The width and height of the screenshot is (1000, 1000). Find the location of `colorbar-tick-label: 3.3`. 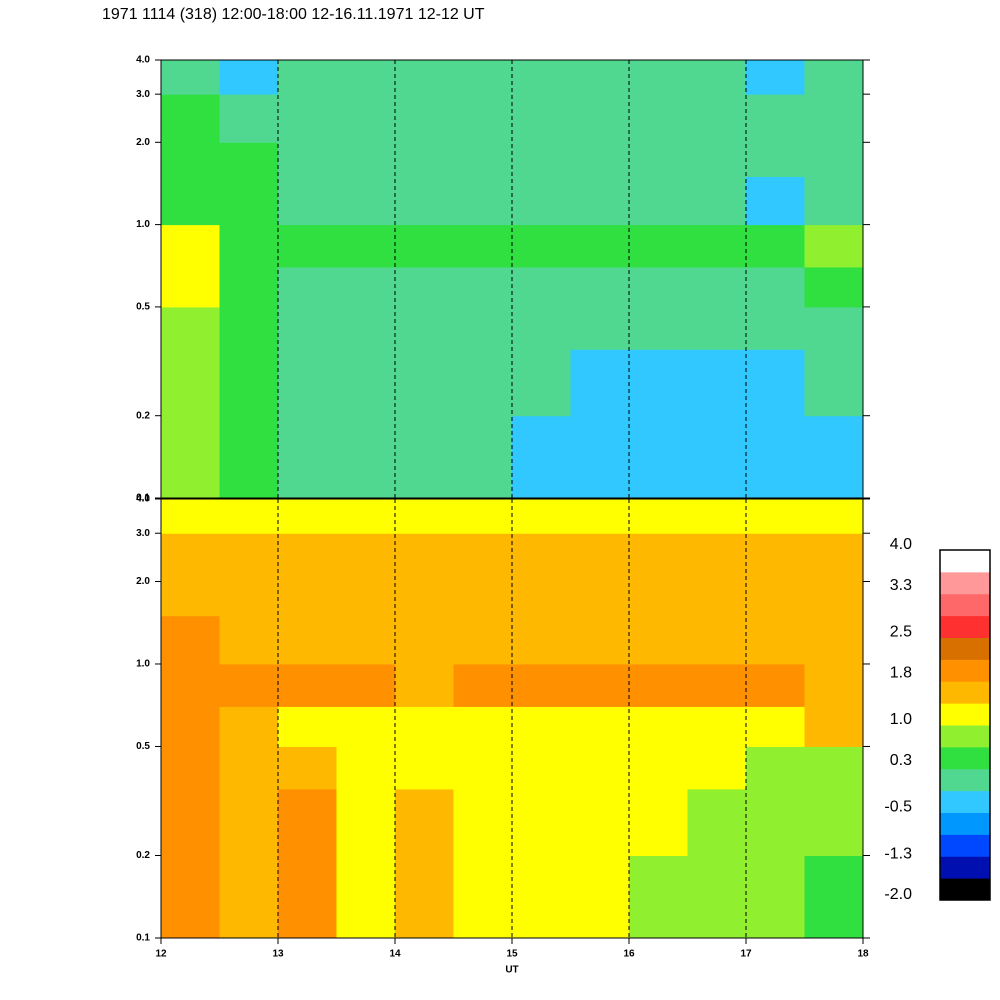

colorbar-tick-label: 3.3 is located at coordinates (901, 585).